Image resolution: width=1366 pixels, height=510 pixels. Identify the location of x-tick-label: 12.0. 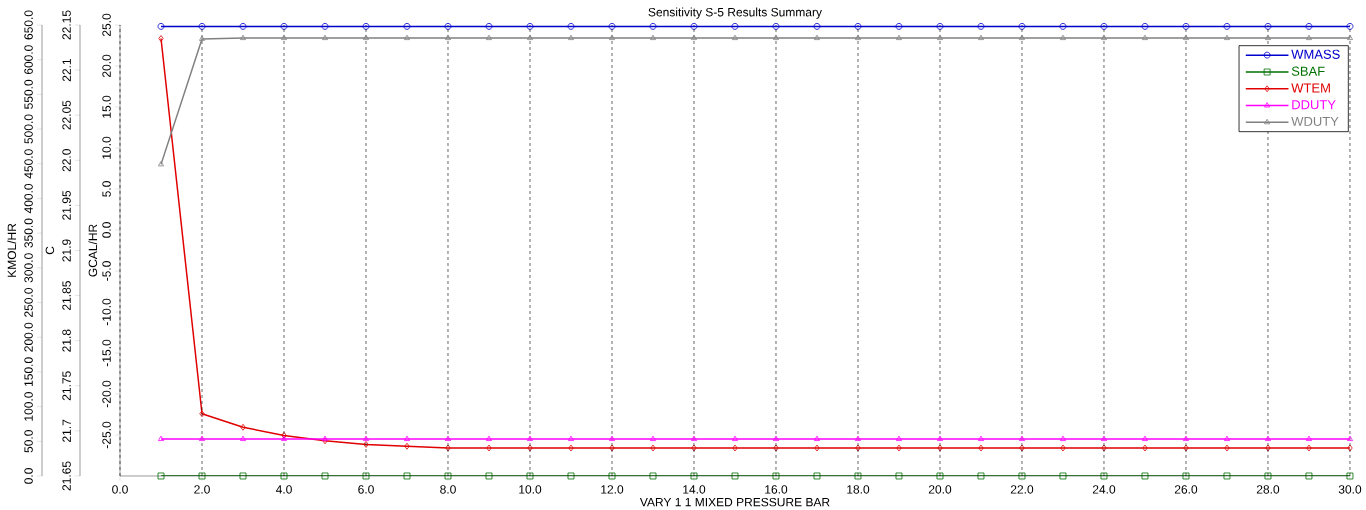
(612, 489).